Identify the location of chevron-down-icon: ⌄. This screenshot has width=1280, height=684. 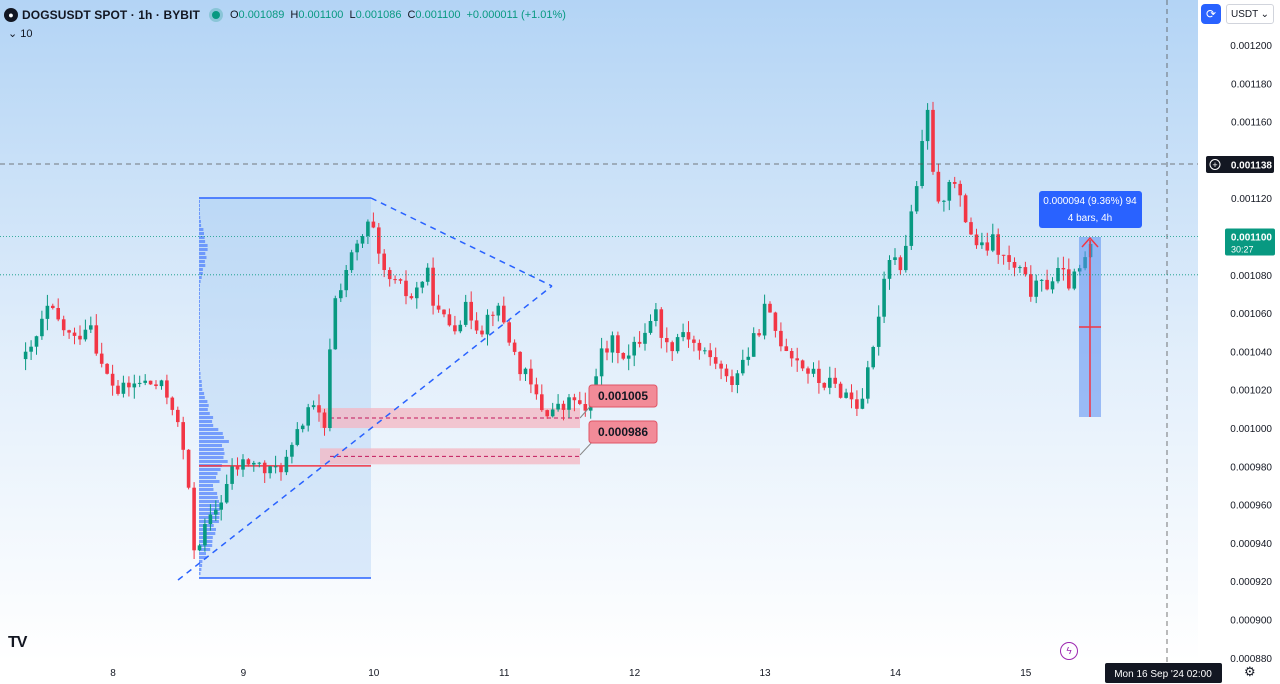
(13, 34).